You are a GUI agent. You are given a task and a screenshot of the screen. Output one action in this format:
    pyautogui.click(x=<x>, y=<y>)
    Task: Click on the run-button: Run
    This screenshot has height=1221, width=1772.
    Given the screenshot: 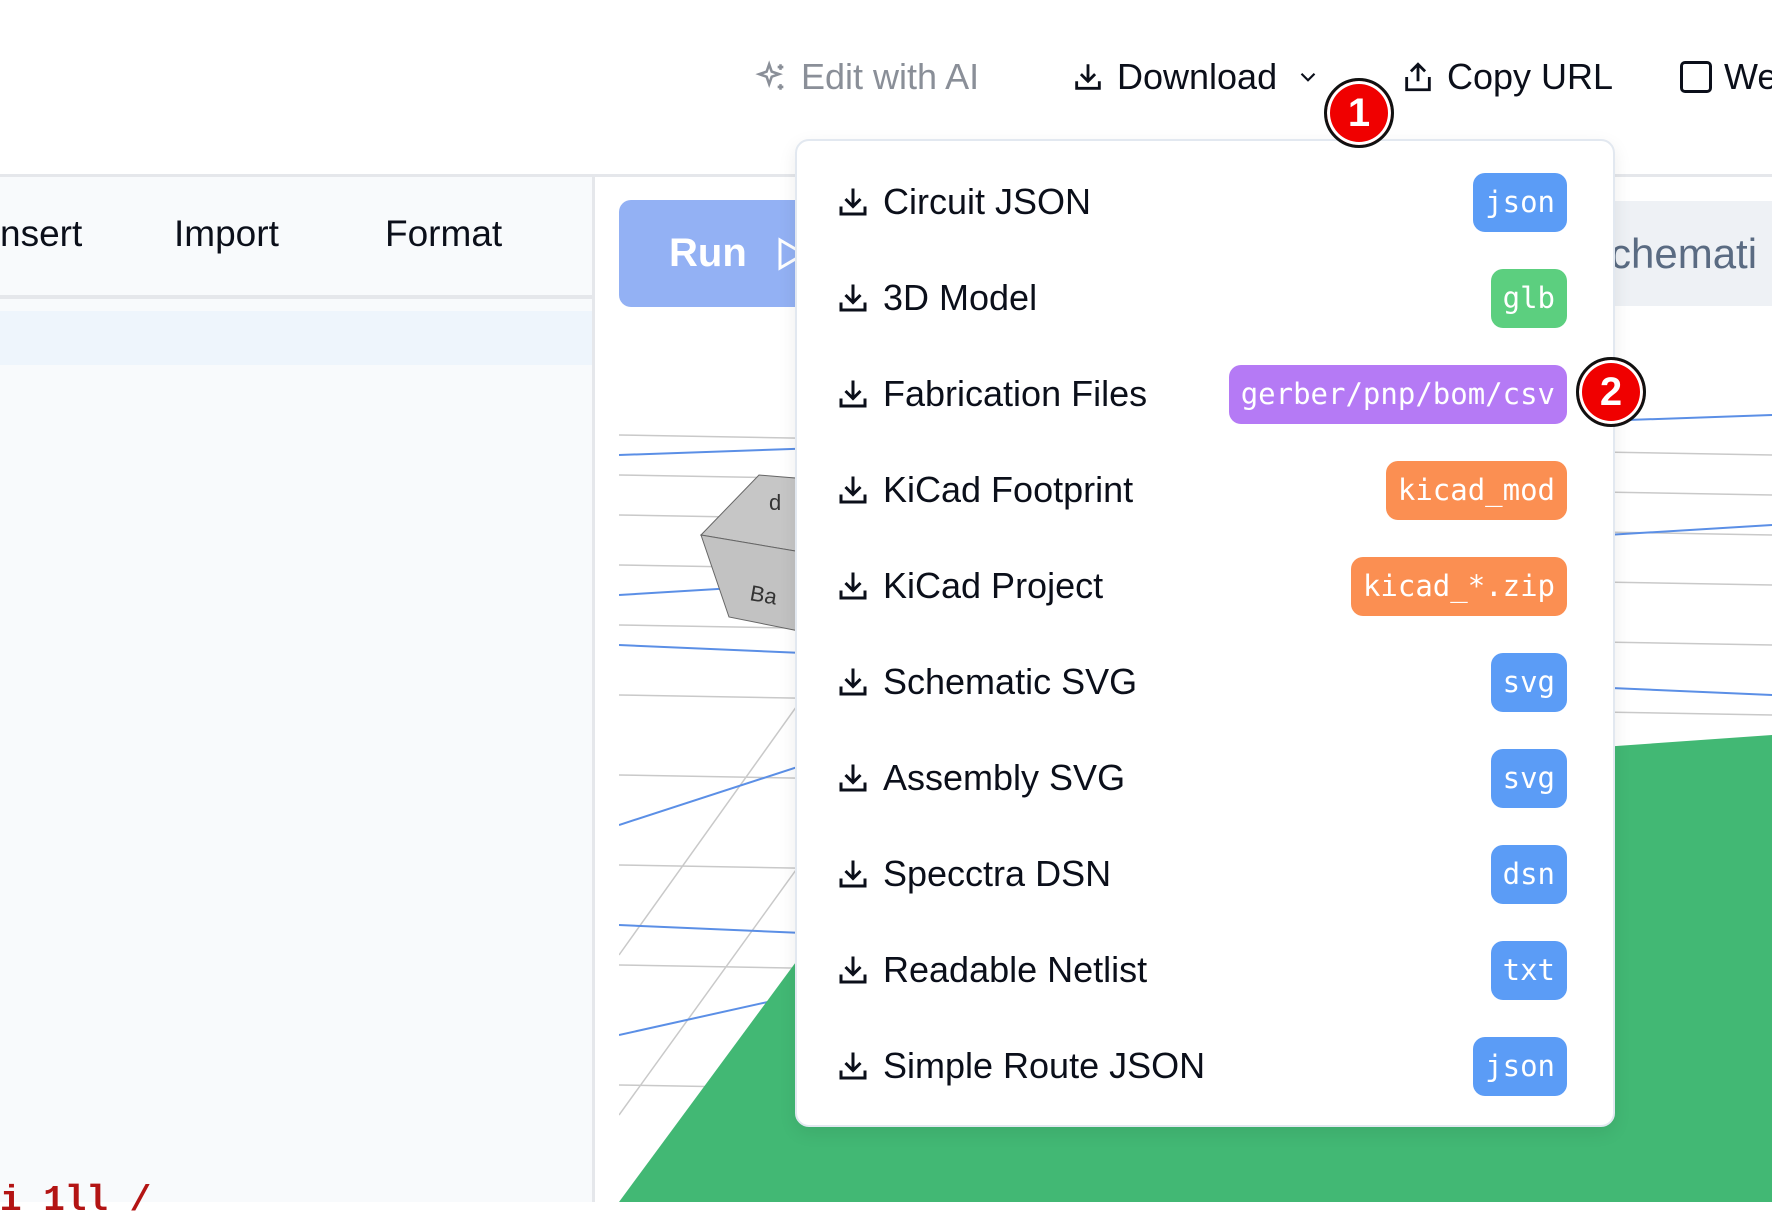 What is the action you would take?
    pyautogui.click(x=719, y=253)
    